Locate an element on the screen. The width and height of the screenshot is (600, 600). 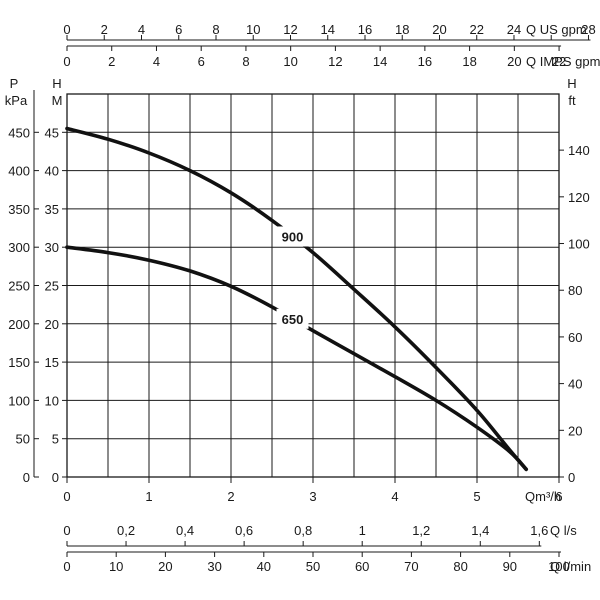
x-tick-label: 3 is located at coordinates (312, 496).